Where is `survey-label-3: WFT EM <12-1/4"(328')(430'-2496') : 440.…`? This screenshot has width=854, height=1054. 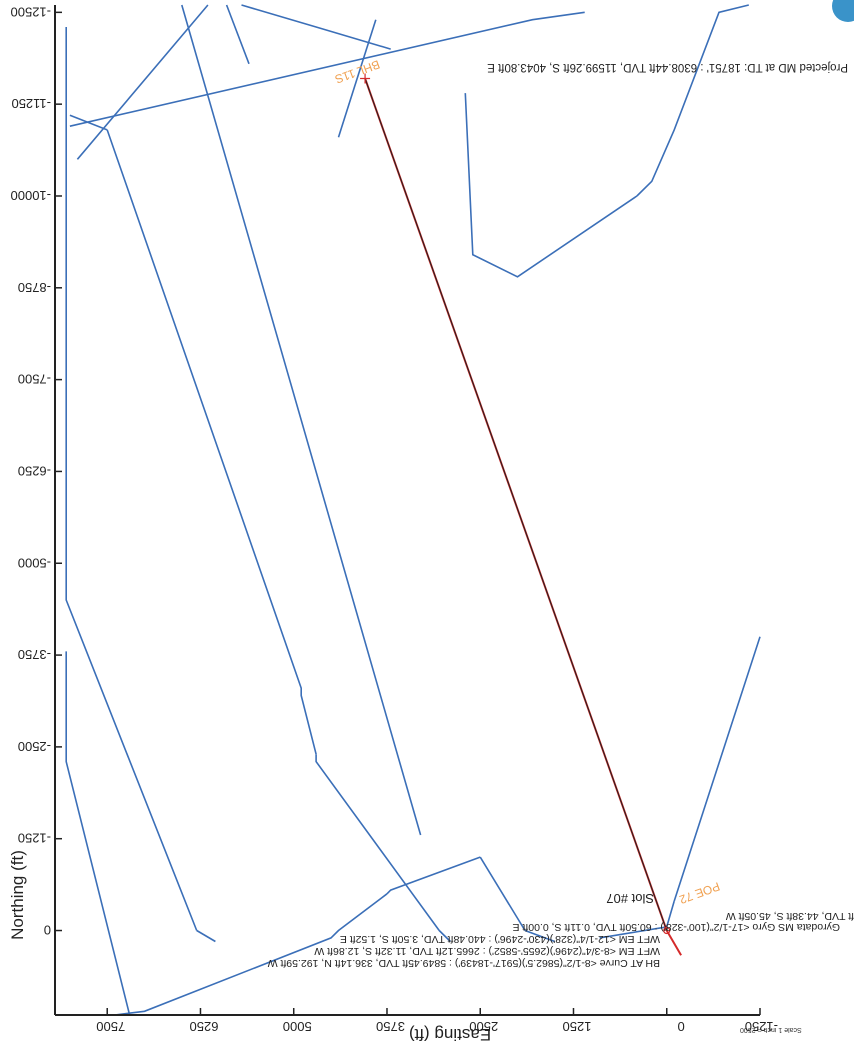 survey-label-3: WFT EM <12-1/4"(328')(430'-2496') : 440.… is located at coordinates (500, 939).